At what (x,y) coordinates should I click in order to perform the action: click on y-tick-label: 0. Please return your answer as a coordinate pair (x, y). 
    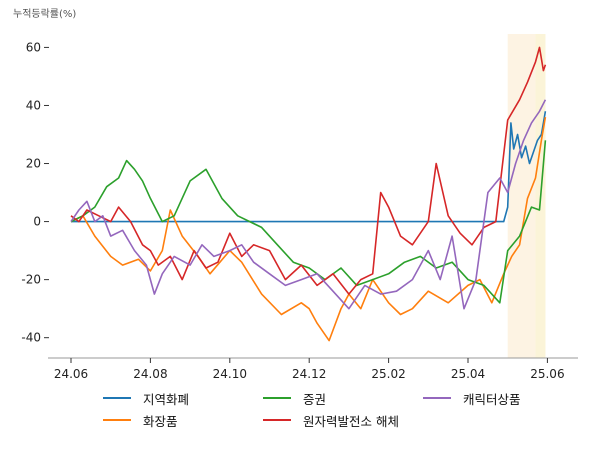
    Looking at the image, I should click on (37, 222).